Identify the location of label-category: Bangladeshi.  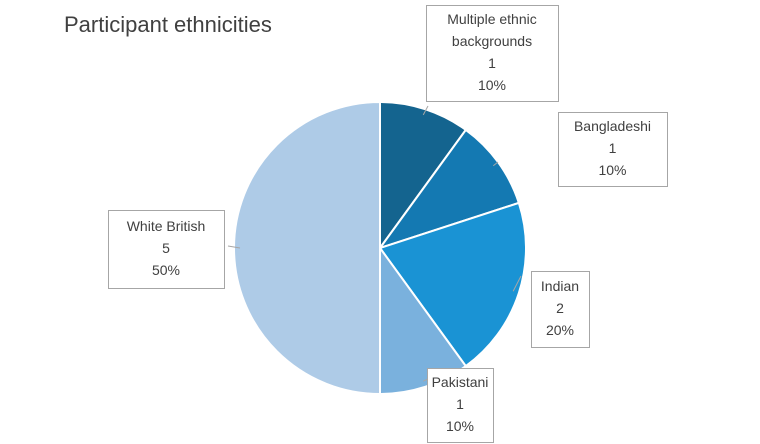
(612, 126).